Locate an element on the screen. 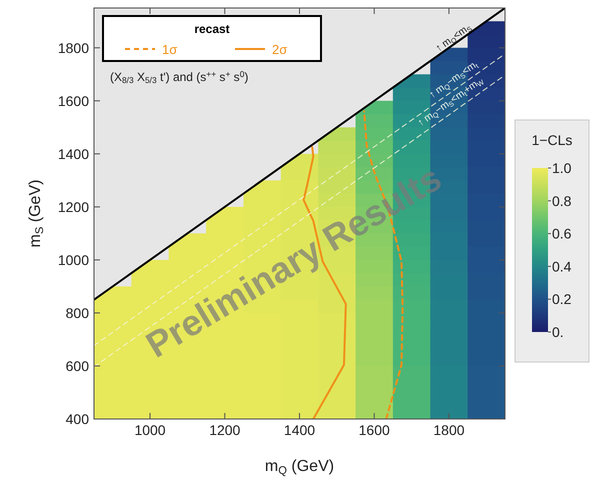  color-bar-label: 1.0 is located at coordinates (562, 168).